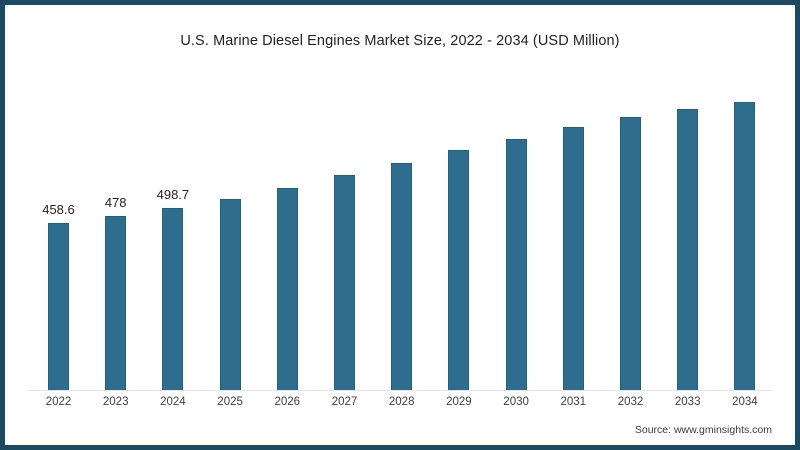 This screenshot has height=450, width=800. I want to click on x-axis-tick-label: 2031, so click(573, 402).